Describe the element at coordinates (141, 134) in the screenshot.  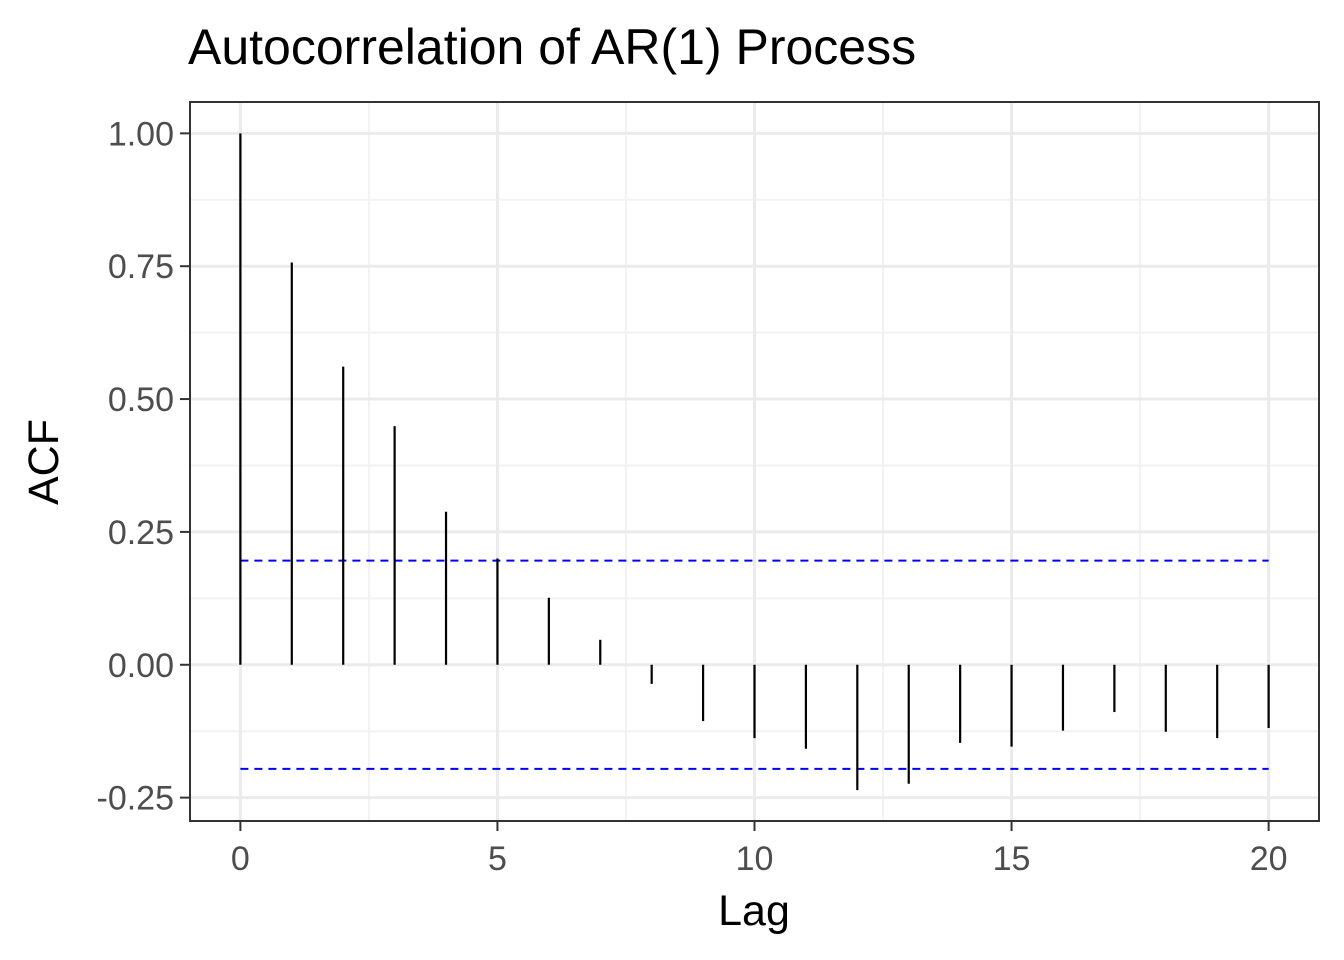
I see `y-tick-label: 1.00` at that location.